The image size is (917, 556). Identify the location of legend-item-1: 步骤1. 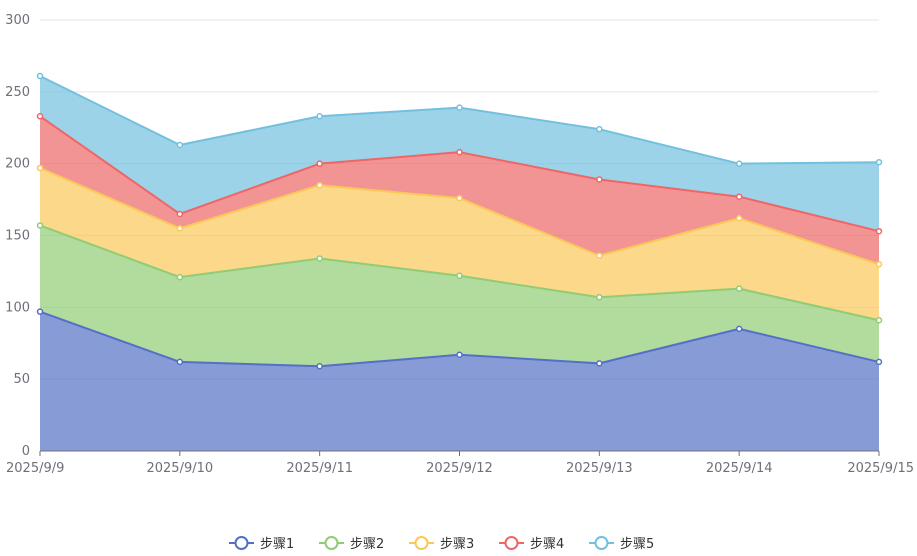
(261, 544).